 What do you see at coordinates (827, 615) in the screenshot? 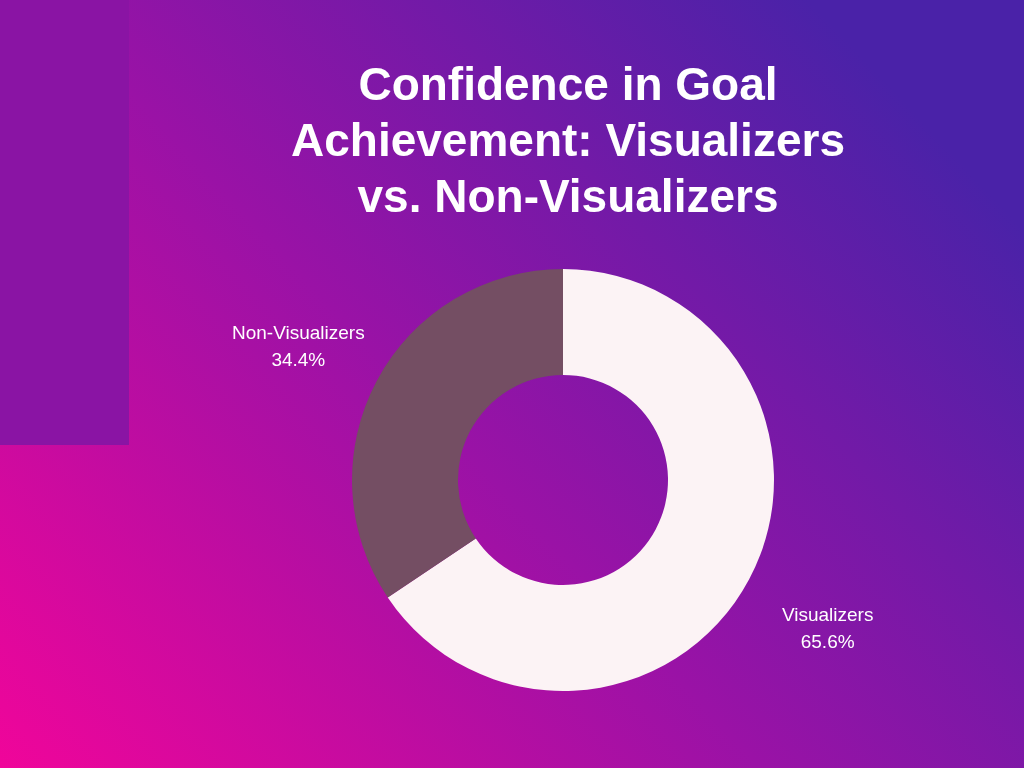
I see `slice-label: Visualizers` at bounding box center [827, 615].